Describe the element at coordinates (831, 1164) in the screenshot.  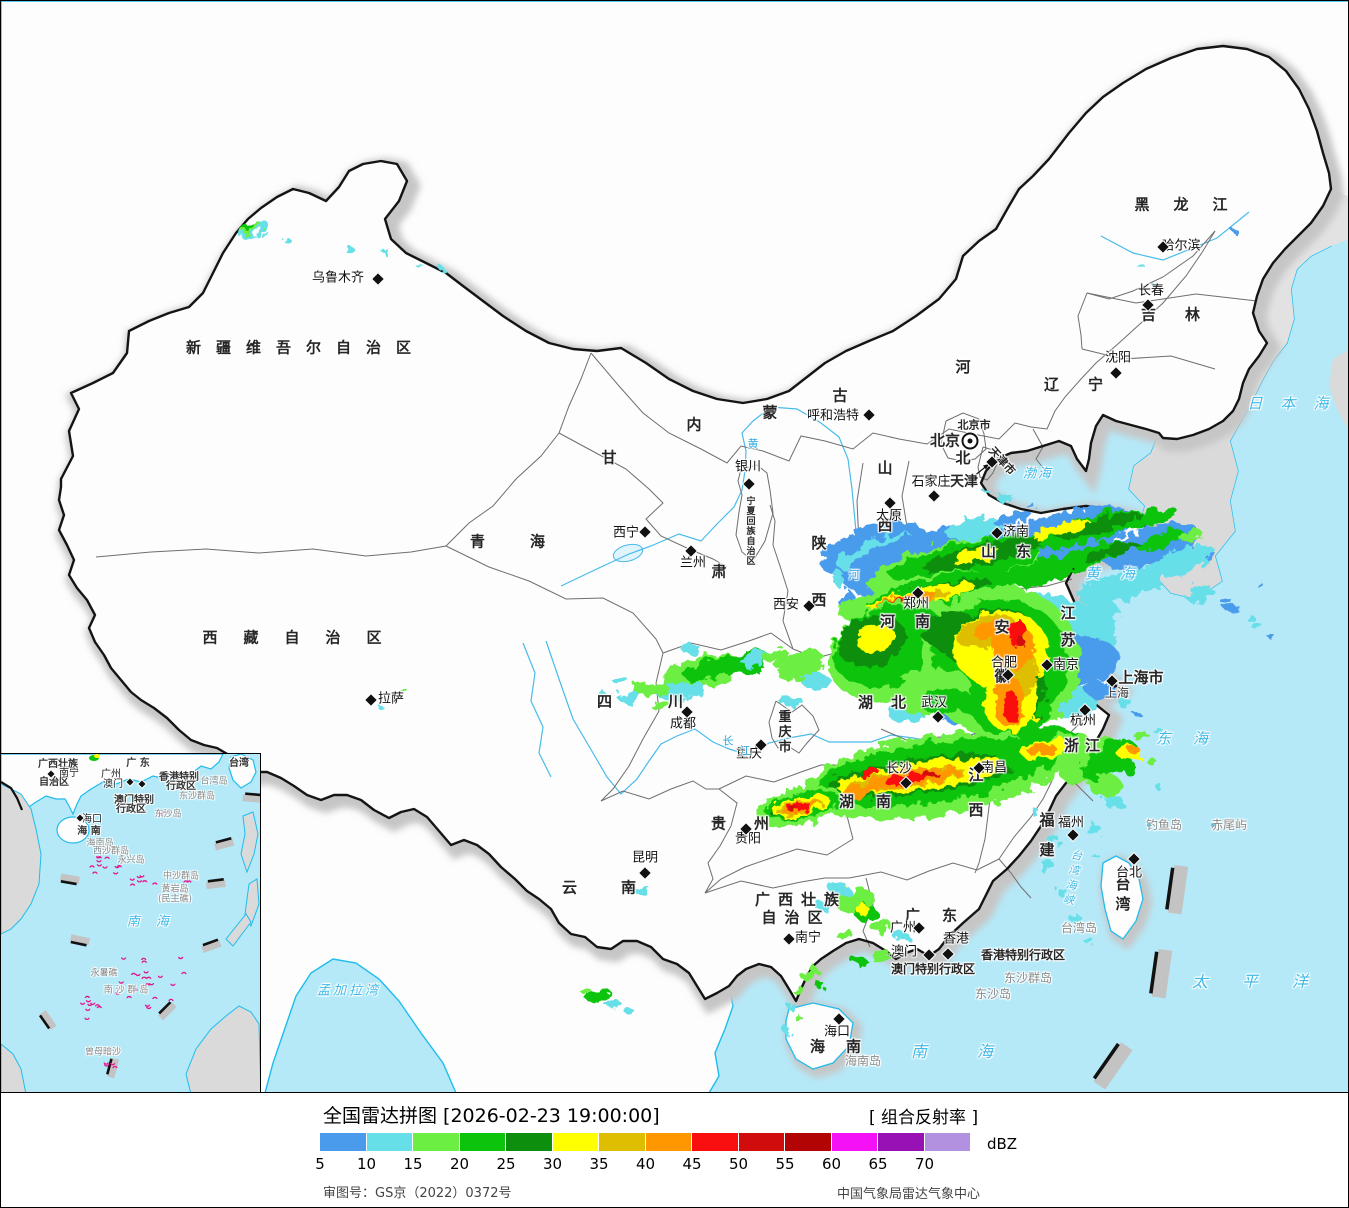
I see `legend-tick: 60` at that location.